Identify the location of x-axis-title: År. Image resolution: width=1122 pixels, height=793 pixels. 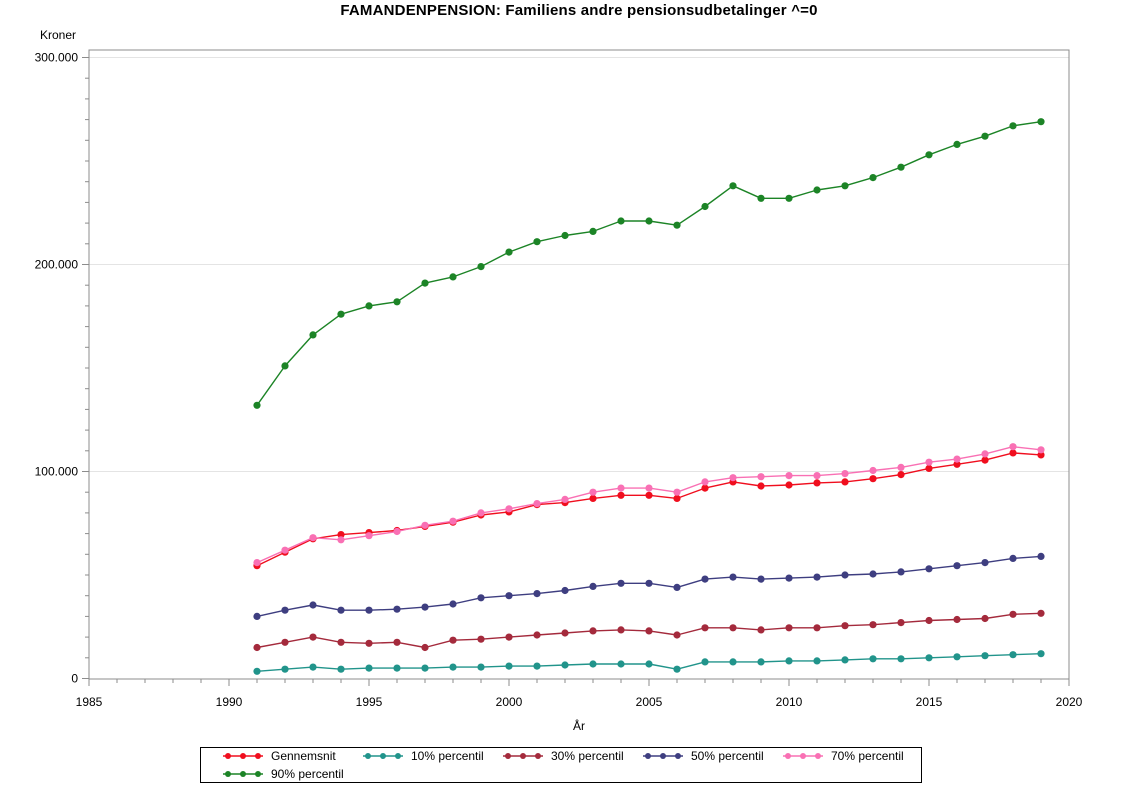
(579, 726).